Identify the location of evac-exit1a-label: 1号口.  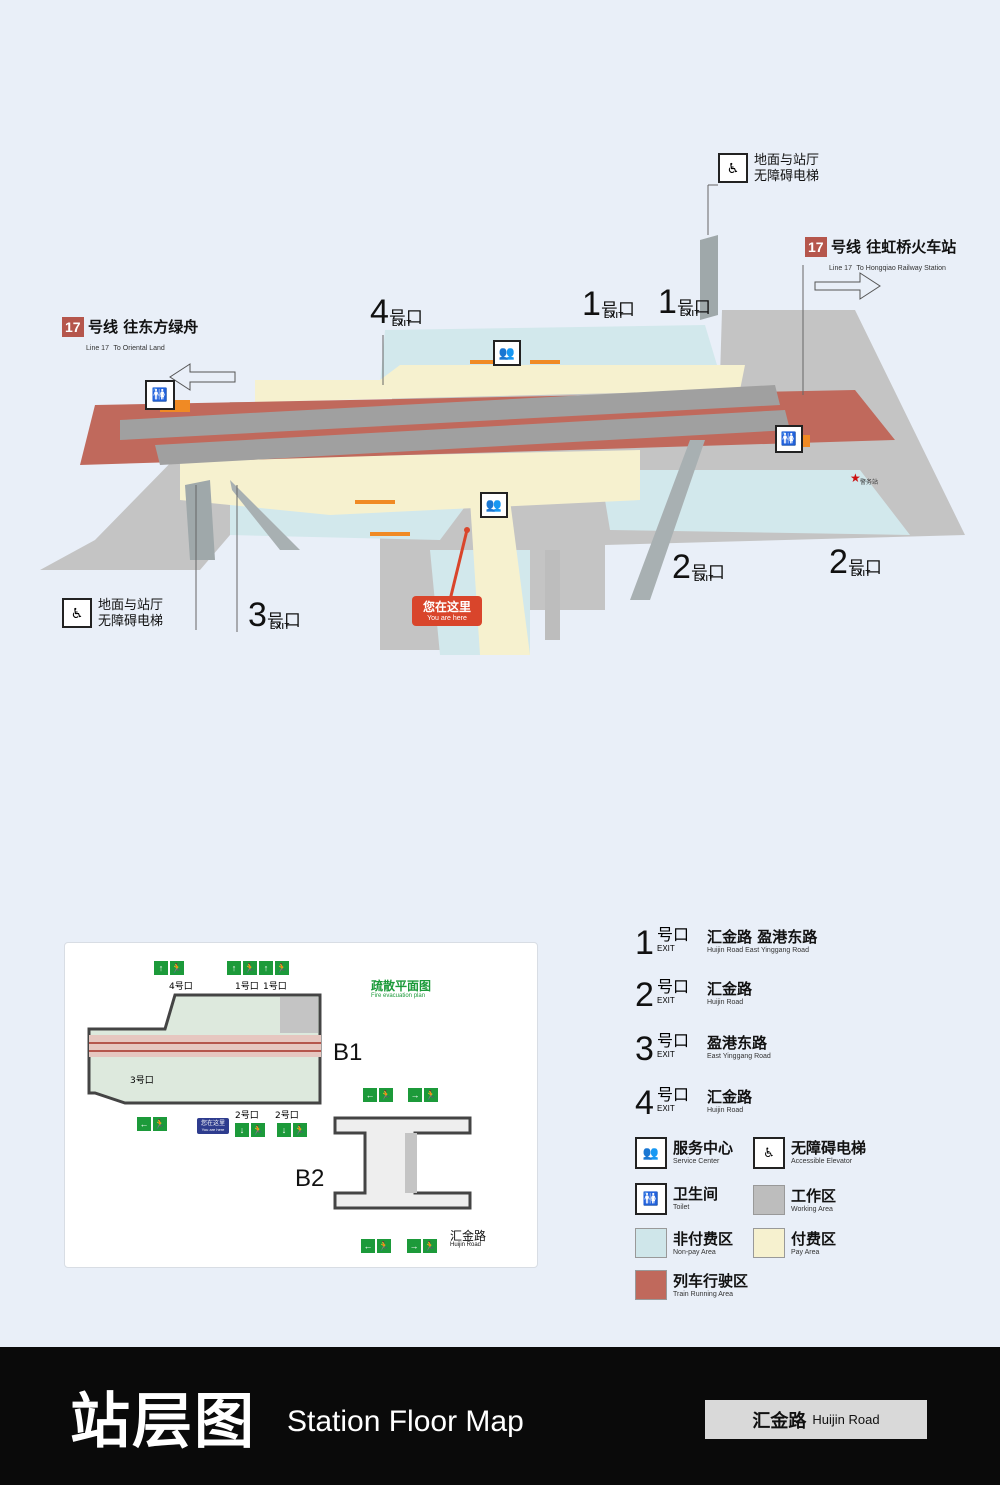
(247, 987).